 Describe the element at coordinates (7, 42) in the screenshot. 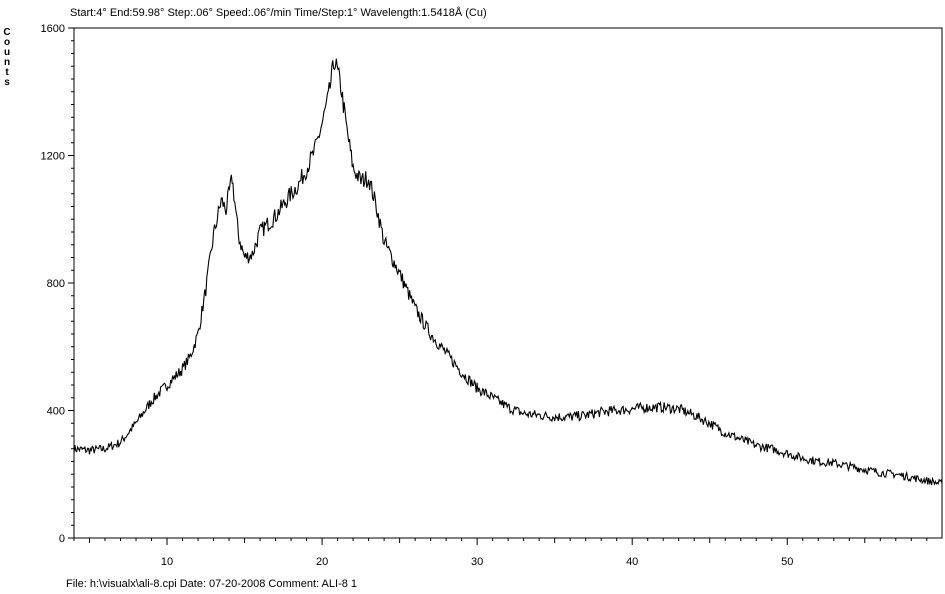

I see `y-axis-label-letter: o` at that location.